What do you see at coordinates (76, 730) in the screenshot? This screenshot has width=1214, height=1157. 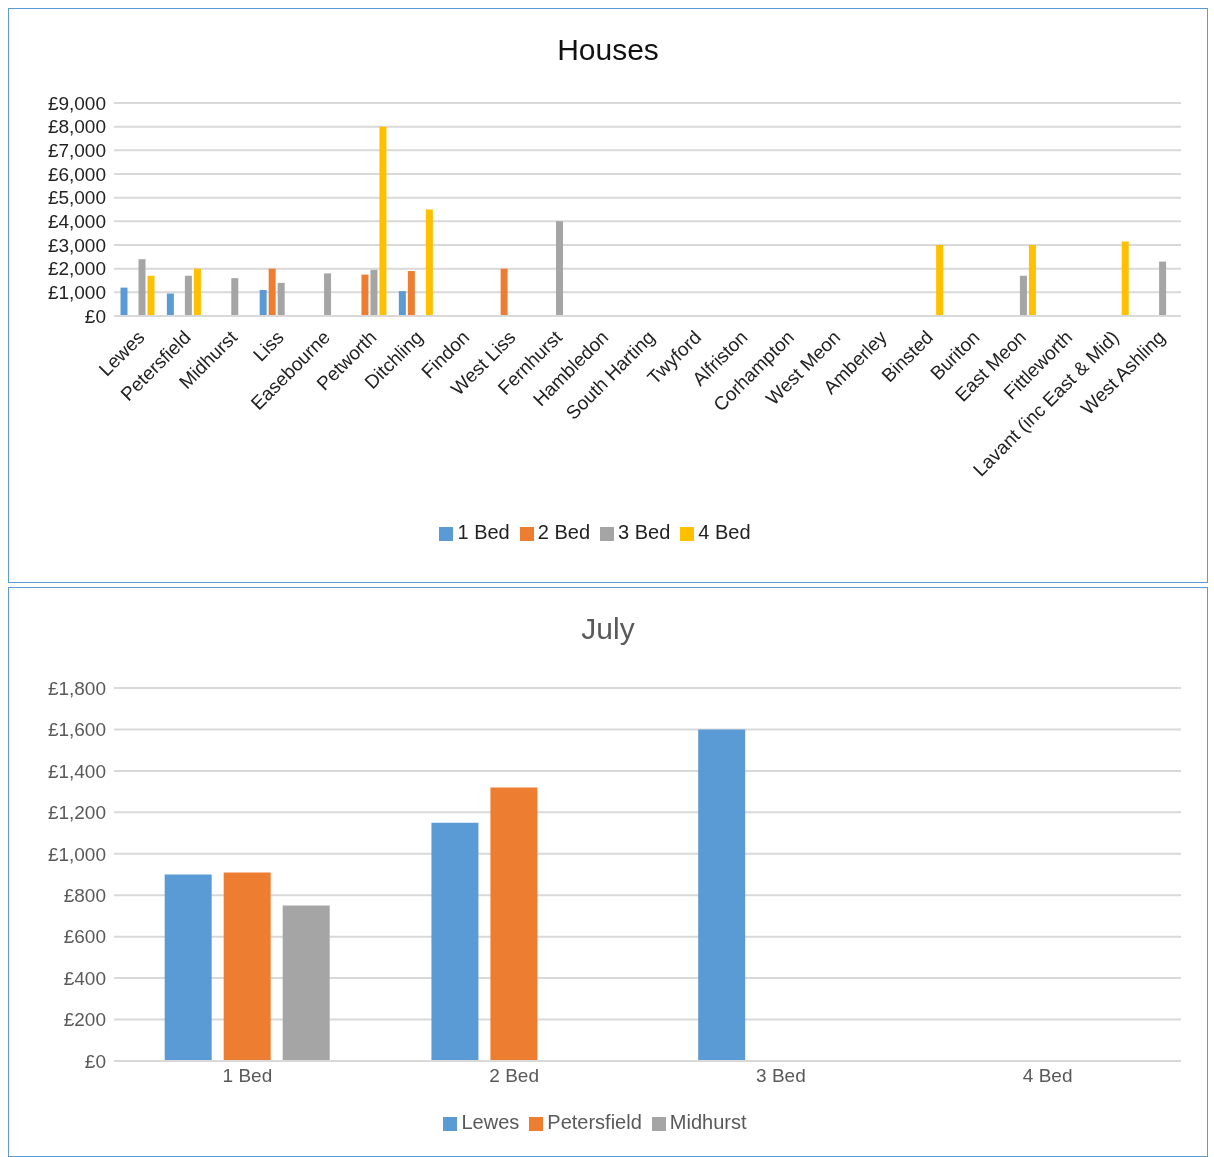 I see `y-tick-label: £1,600` at bounding box center [76, 730].